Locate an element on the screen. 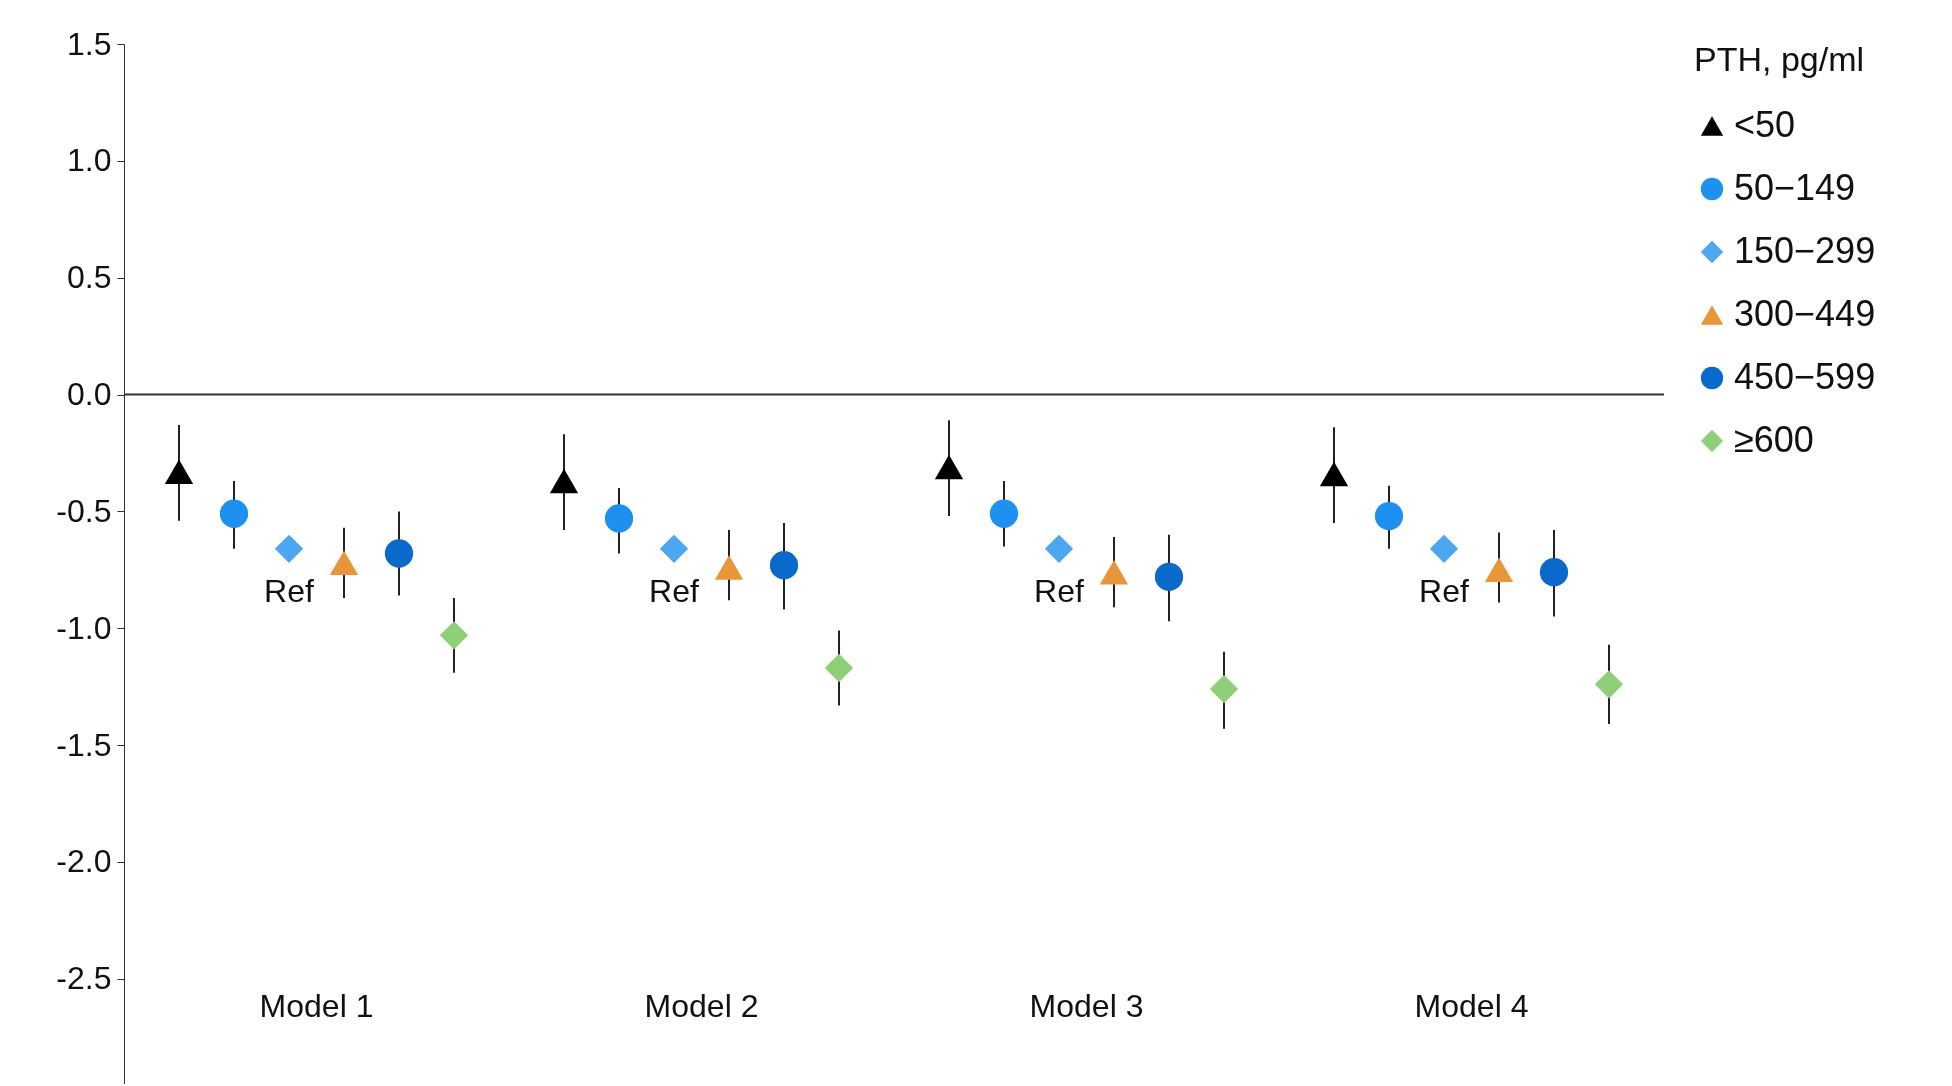  x-tick-label: Model 3 is located at coordinates (1086, 1005).